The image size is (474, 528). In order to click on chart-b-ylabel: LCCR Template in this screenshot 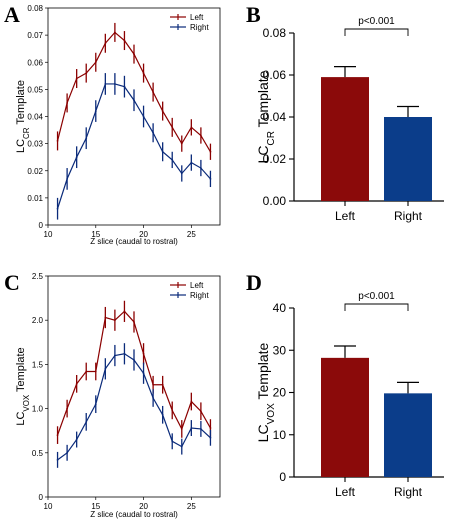, I will do `click(266, 116)`.